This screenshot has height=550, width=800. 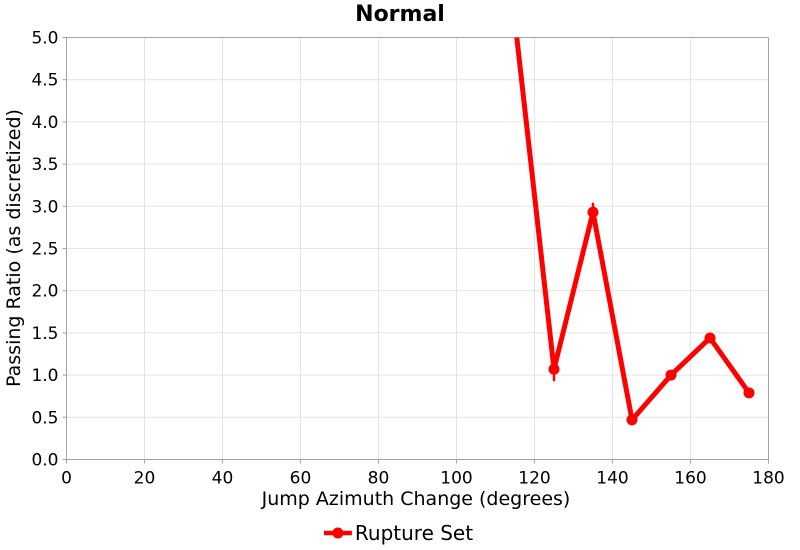 What do you see at coordinates (44, 207) in the screenshot?
I see `y-tick-label: 3.0` at bounding box center [44, 207].